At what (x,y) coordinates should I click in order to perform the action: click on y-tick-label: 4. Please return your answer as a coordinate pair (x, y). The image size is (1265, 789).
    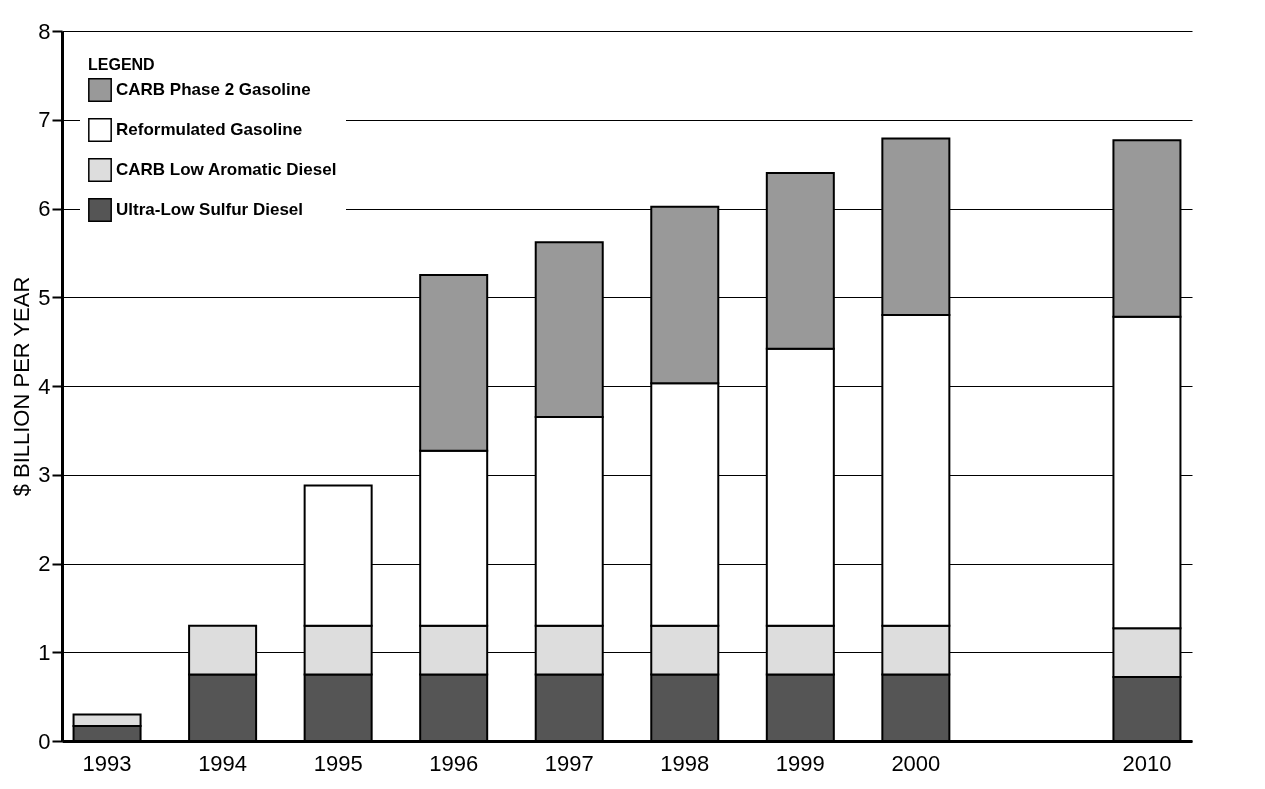
    Looking at the image, I should click on (44, 386).